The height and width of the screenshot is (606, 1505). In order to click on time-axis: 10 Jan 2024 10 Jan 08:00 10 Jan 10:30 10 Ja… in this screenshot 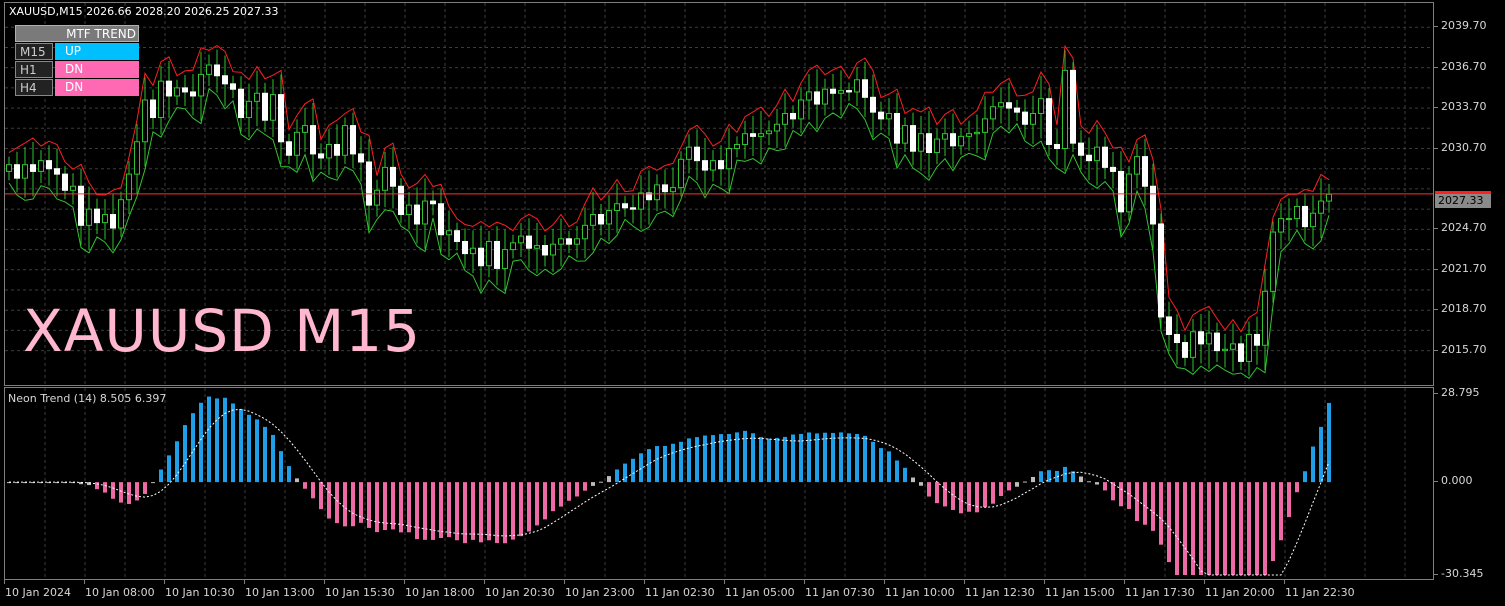, I will do `click(719, 593)`.